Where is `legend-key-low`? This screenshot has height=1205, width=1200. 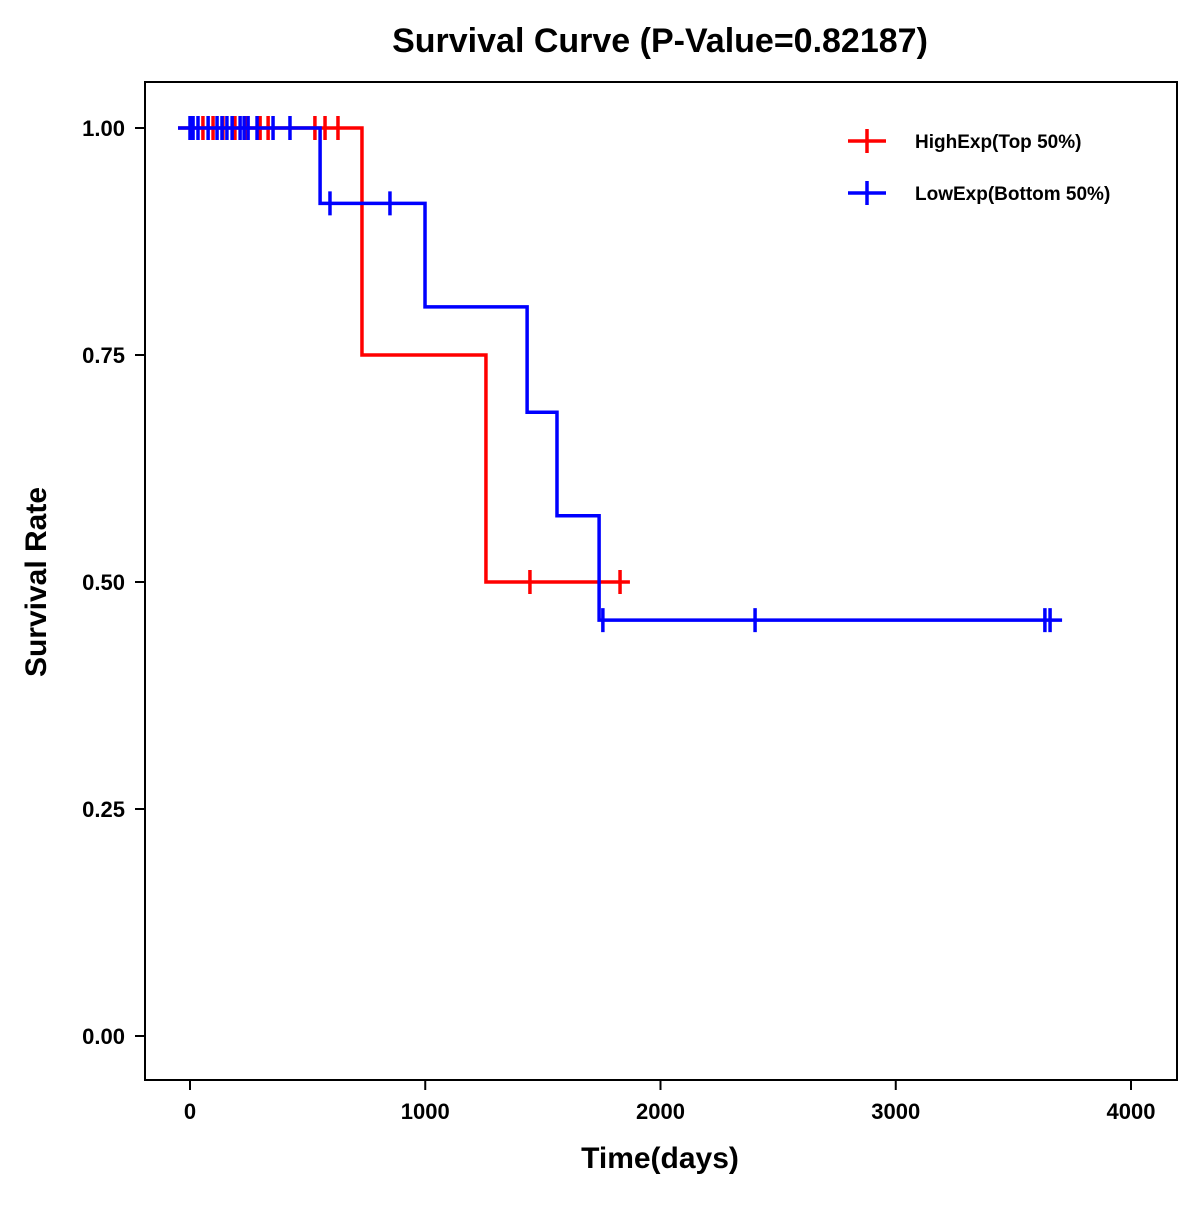
legend-key-low is located at coordinates (867, 193).